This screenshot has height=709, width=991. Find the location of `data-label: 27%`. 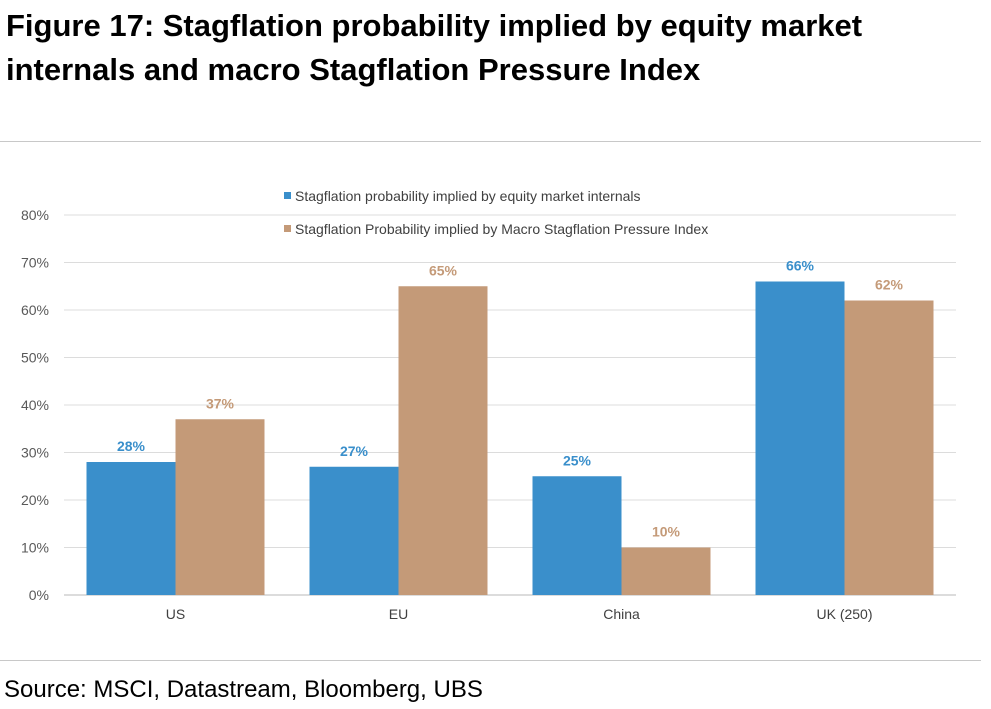

data-label: 27% is located at coordinates (354, 451).